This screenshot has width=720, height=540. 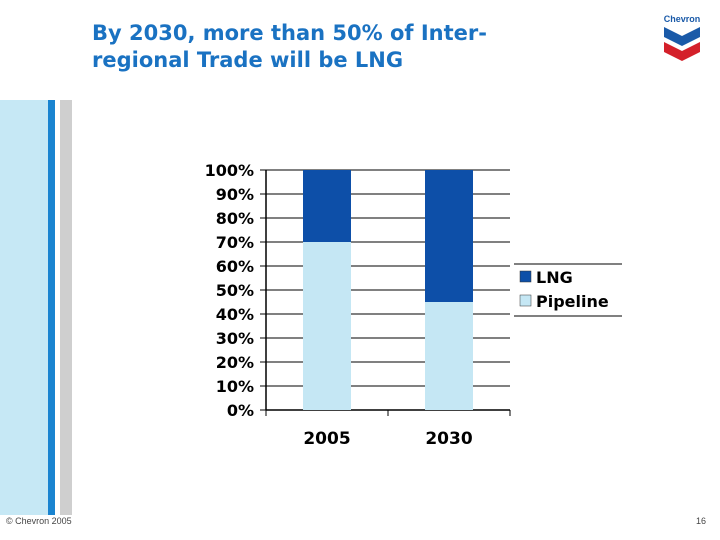 I want to click on bar-lng-2005, so click(x=327, y=206).